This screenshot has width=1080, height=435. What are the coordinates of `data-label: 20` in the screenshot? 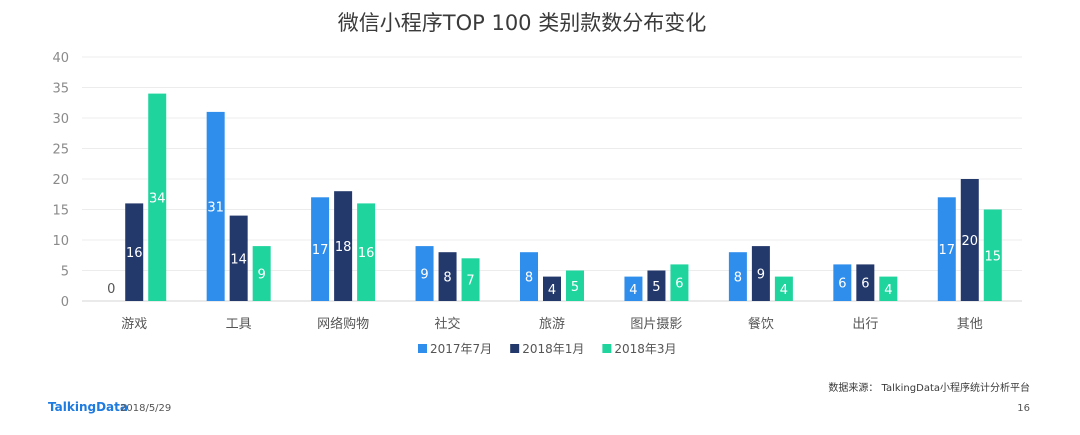 It's located at (970, 241).